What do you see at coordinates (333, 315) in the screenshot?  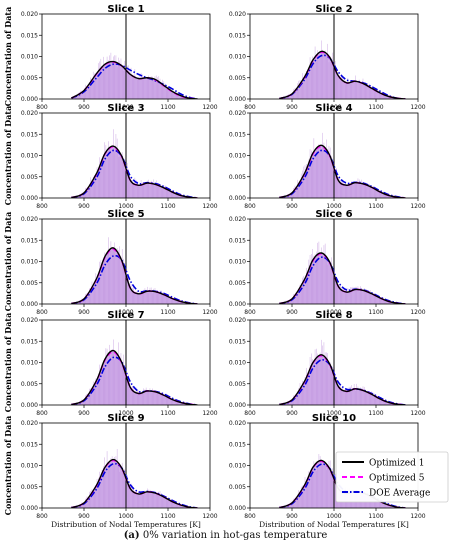 I see `subplot-title: Slice 8` at bounding box center [333, 315].